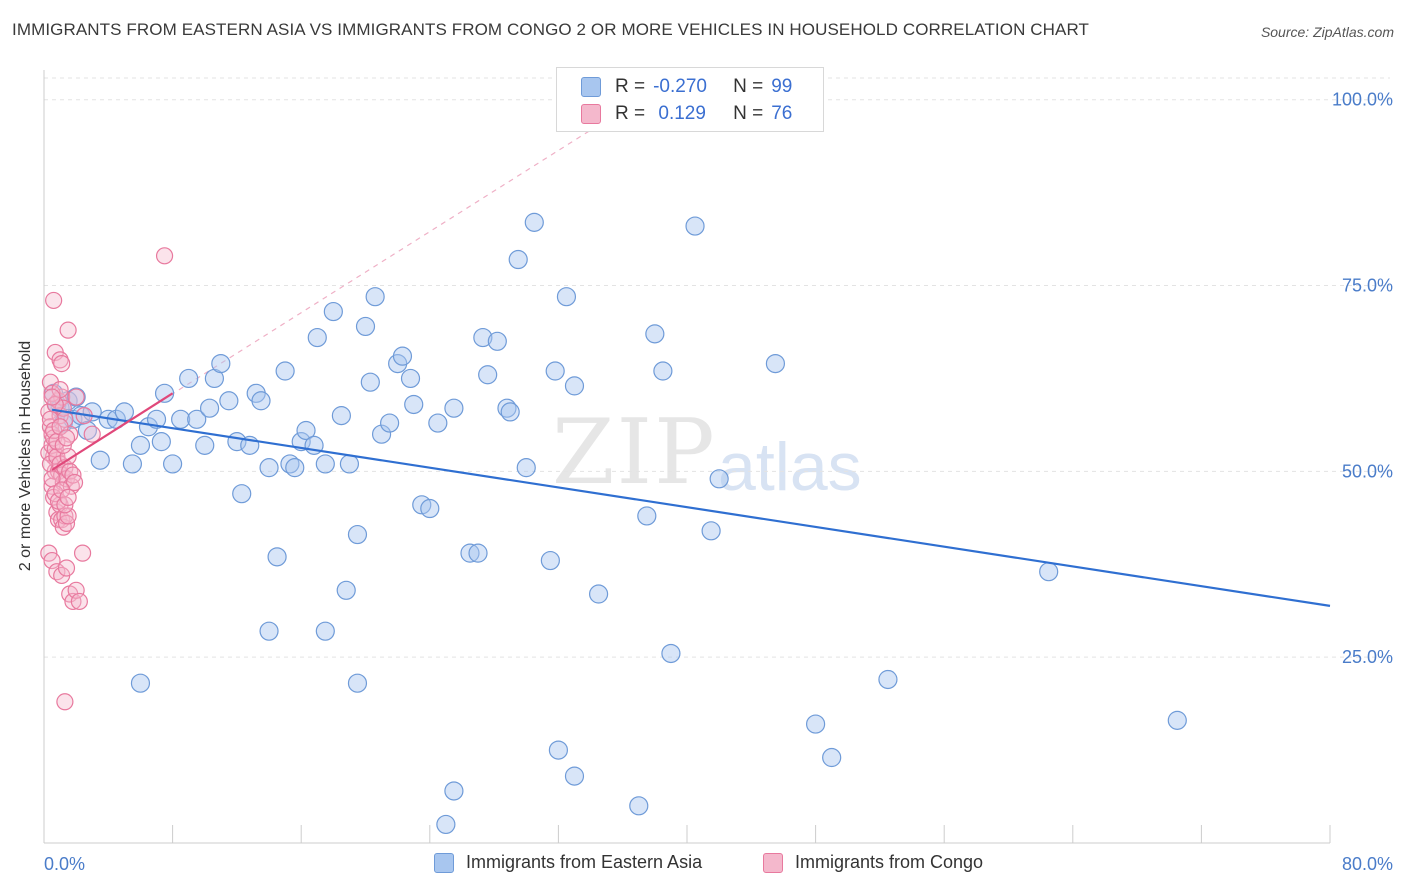 Image resolution: width=1406 pixels, height=892 pixels. What do you see at coordinates (680, 86) in the screenshot?
I see `legend-r-value: -0.270` at bounding box center [680, 86].